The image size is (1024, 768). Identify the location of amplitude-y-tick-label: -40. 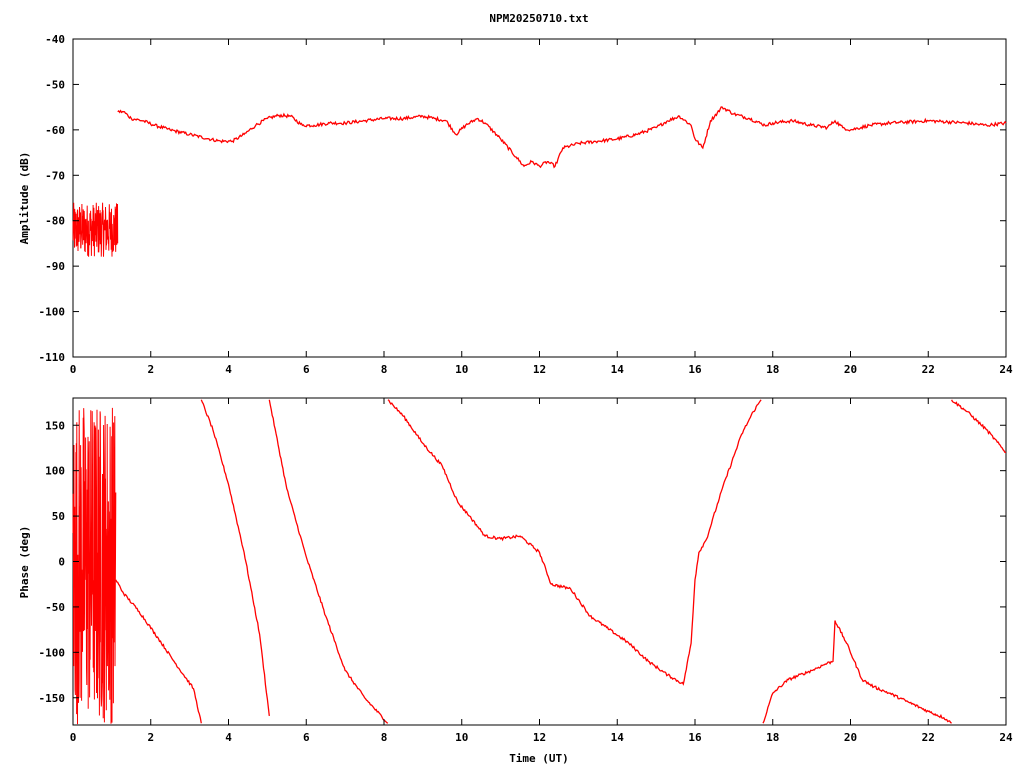
(55, 39).